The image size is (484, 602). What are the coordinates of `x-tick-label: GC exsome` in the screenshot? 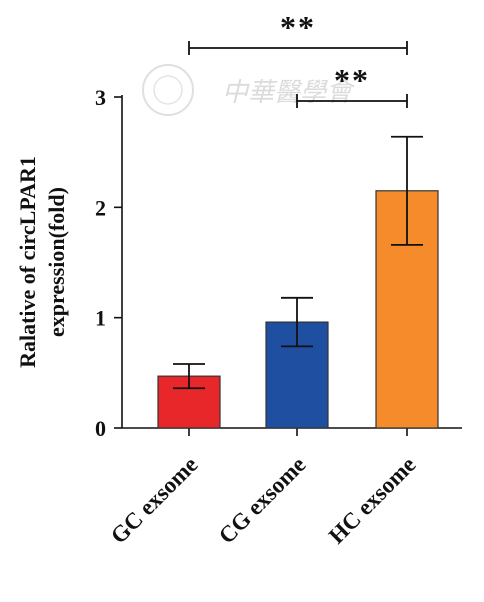 It's located at (154, 500).